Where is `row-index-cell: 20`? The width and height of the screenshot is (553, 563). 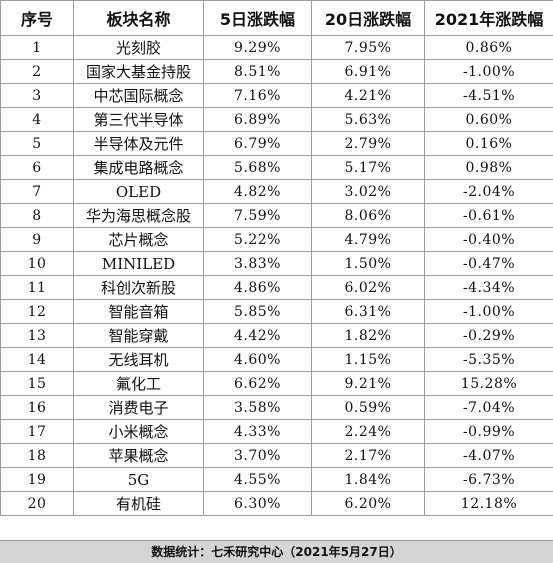
row-index-cell: 20 is located at coordinates (37, 503).